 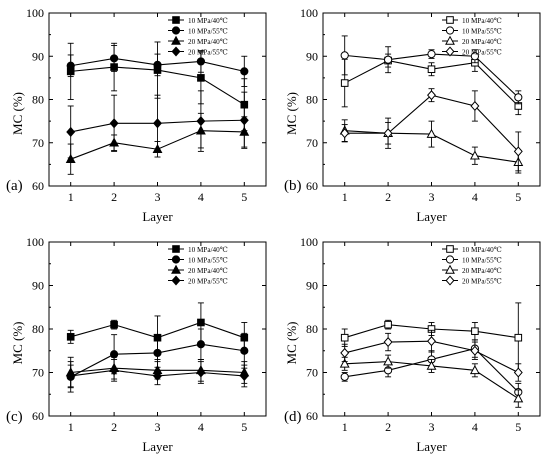 I want to click on panel-label: (a), so click(x=14, y=186).